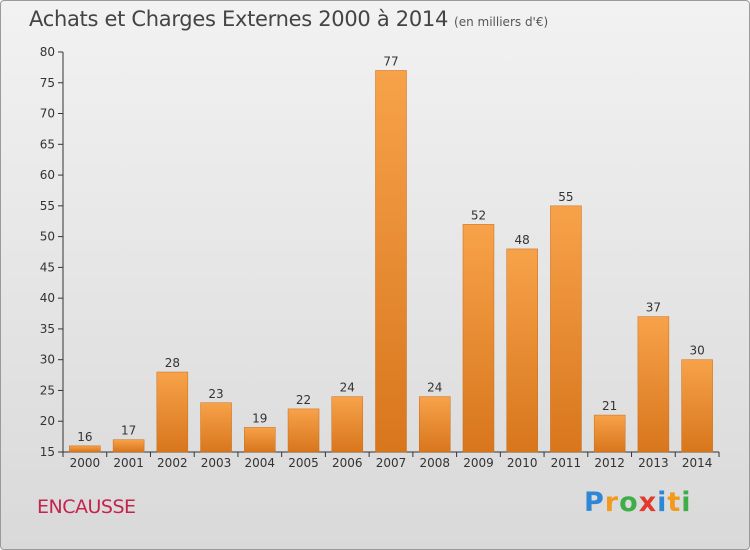 The width and height of the screenshot is (750, 550). Describe the element at coordinates (215, 394) in the screenshot. I see `data-label: 23` at that location.